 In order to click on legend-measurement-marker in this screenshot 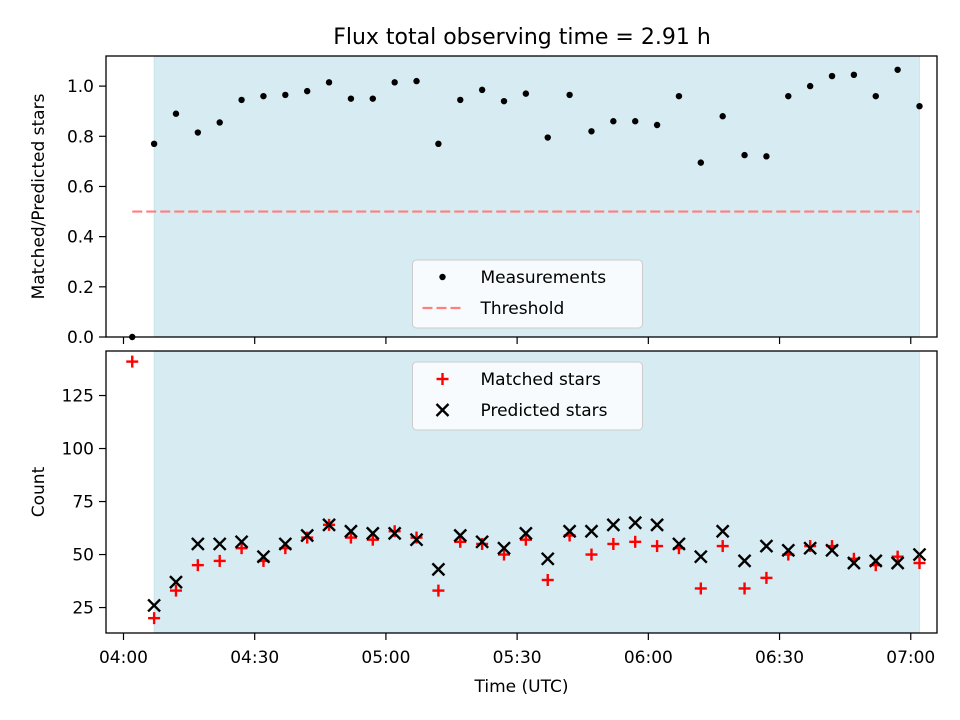, I will do `click(442, 277)`.